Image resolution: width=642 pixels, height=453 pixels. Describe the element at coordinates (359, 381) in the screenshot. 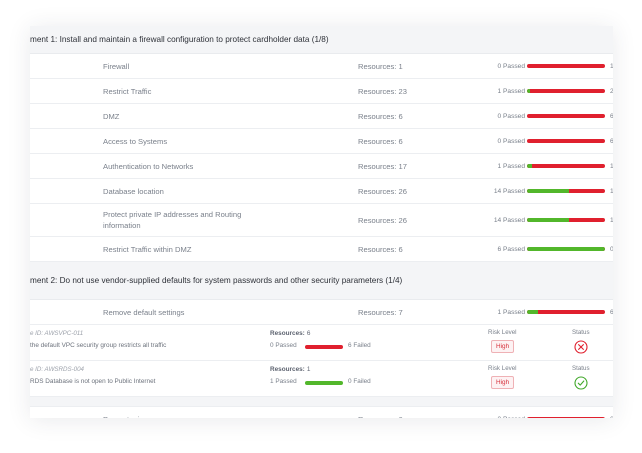

I see `failed-count: 0 Failed` at that location.